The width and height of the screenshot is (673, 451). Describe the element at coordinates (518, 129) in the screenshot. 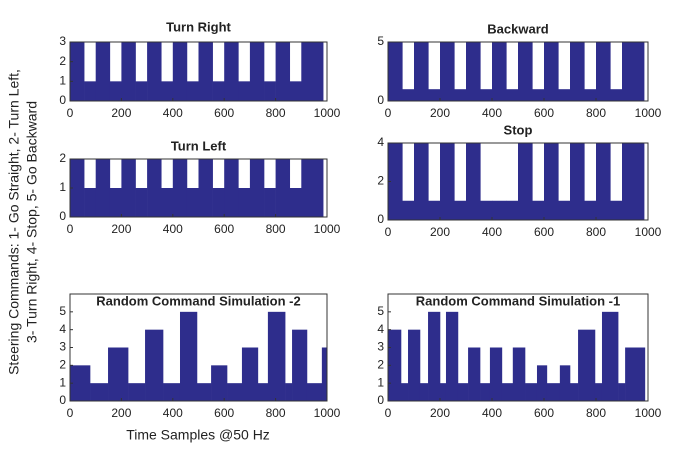

I see `chart-title: Stop` at that location.